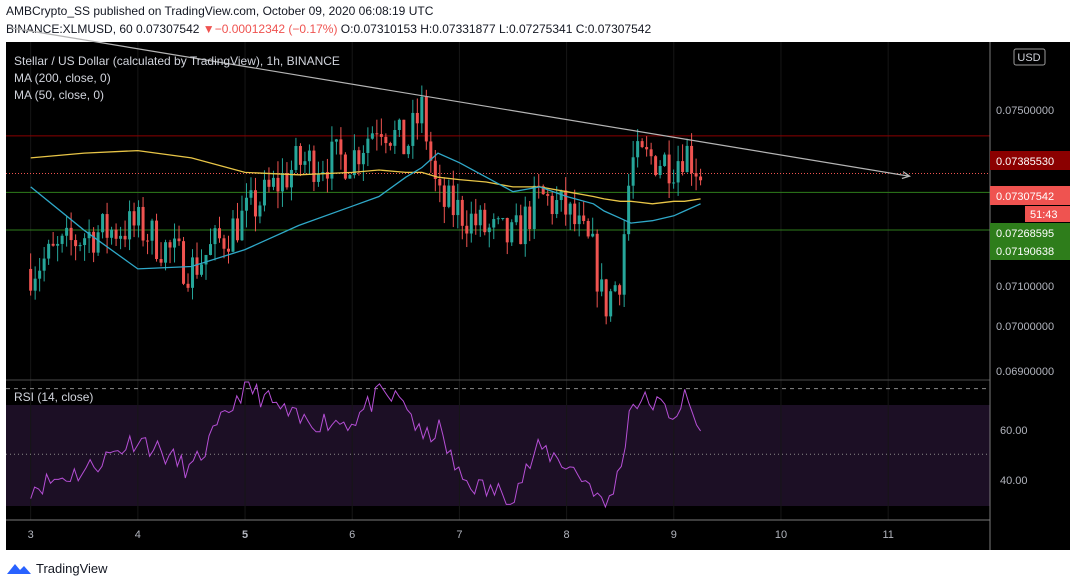  I want to click on rsi-legend: RSI (14, close), so click(53, 397).